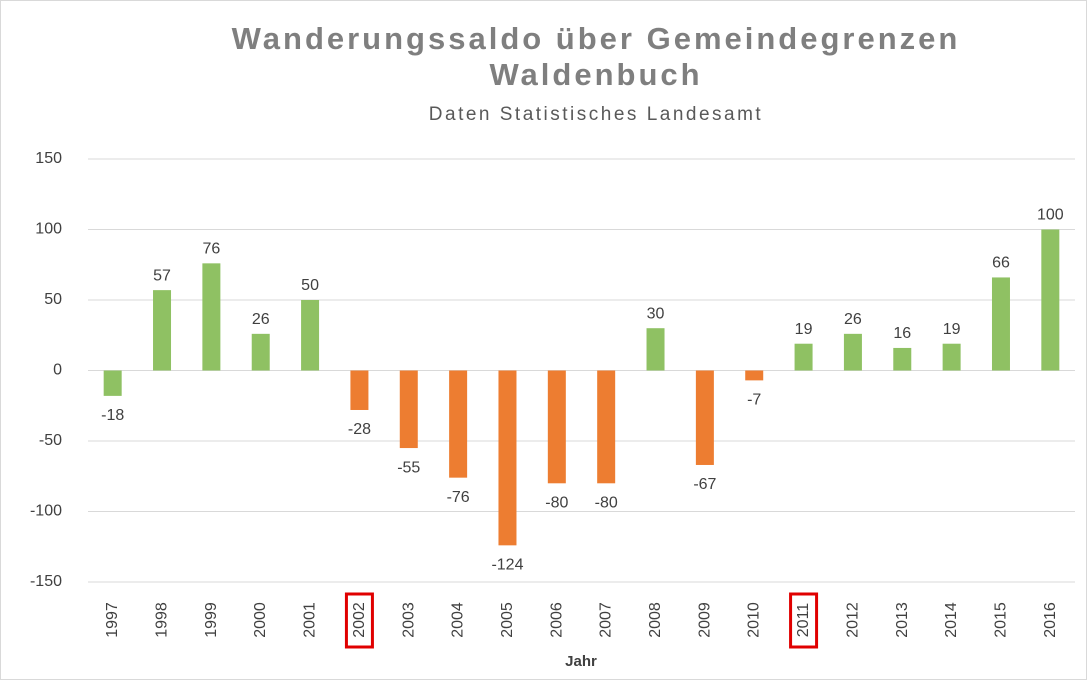  Describe the element at coordinates (1000, 620) in the screenshot. I see `x-tick-label: 2015` at that location.